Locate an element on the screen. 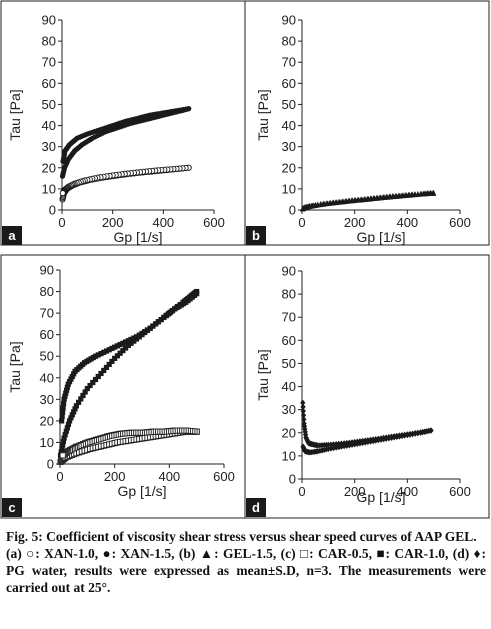  data-point-open-square is located at coordinates (62, 455).